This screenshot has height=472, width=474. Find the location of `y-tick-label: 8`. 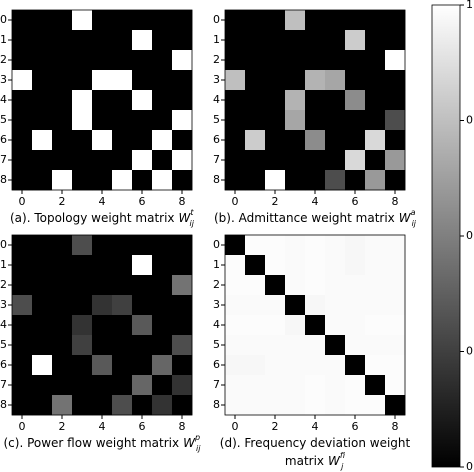

y-tick-label: 8 is located at coordinates (3, 404).